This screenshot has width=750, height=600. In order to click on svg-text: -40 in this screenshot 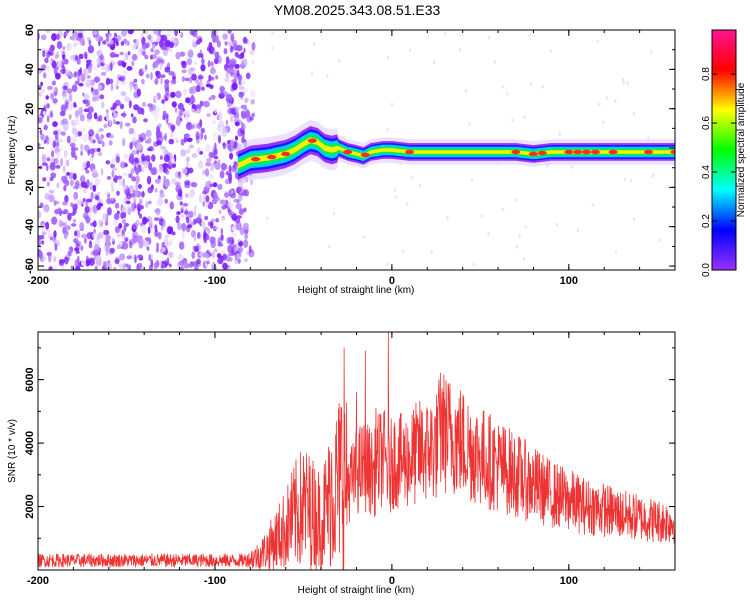, I will do `click(30, 227)`.